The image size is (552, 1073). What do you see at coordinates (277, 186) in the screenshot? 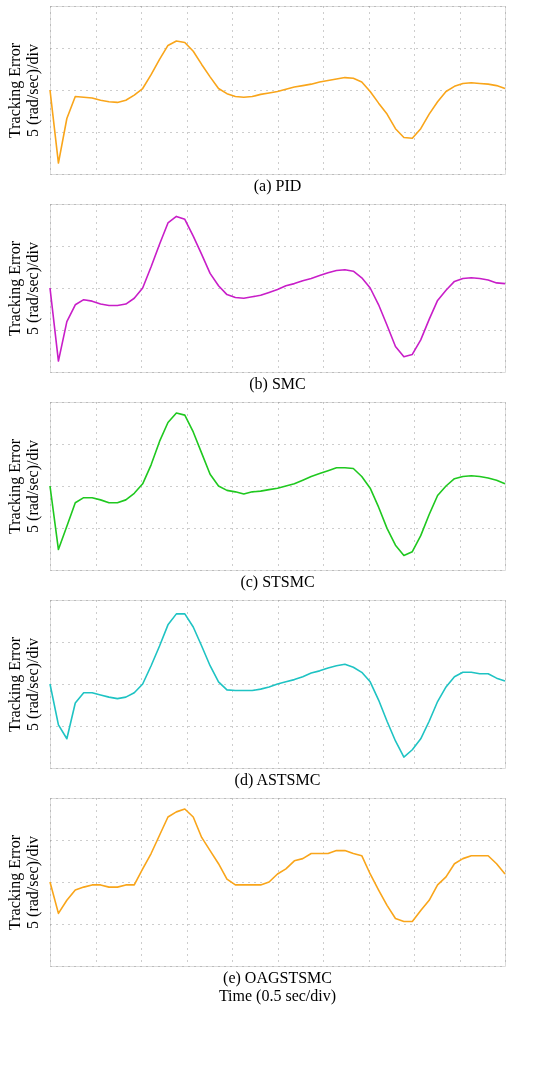
I see `text: (a) PID` at bounding box center [277, 186].